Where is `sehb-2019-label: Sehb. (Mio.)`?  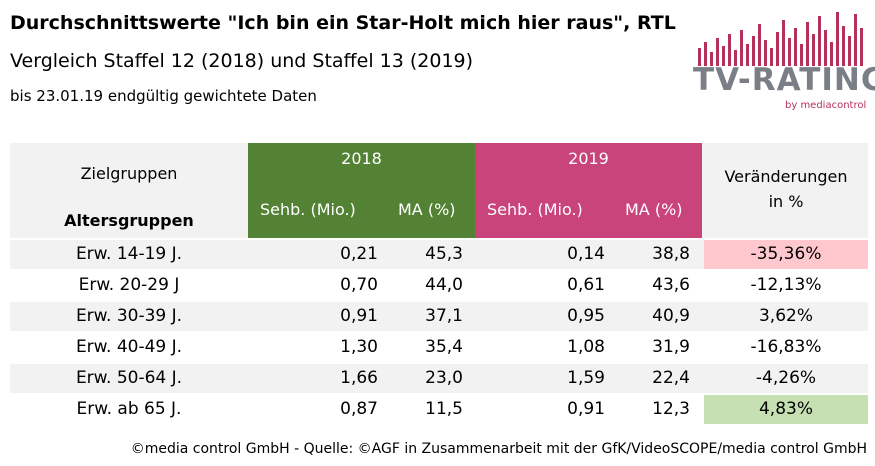
sehb-2019-label: Sehb. (Mio.) is located at coordinates (535, 209).